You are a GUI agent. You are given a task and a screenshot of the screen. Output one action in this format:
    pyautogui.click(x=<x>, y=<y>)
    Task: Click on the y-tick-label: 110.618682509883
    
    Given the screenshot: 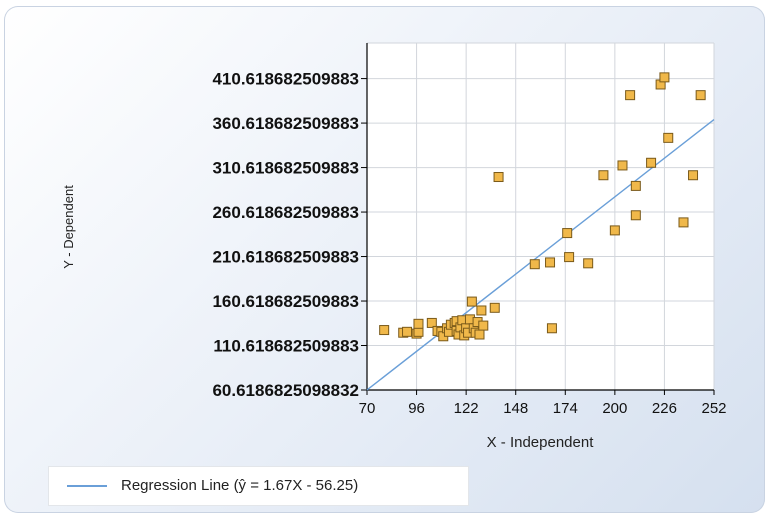 What is the action you would take?
    pyautogui.click(x=286, y=346)
    